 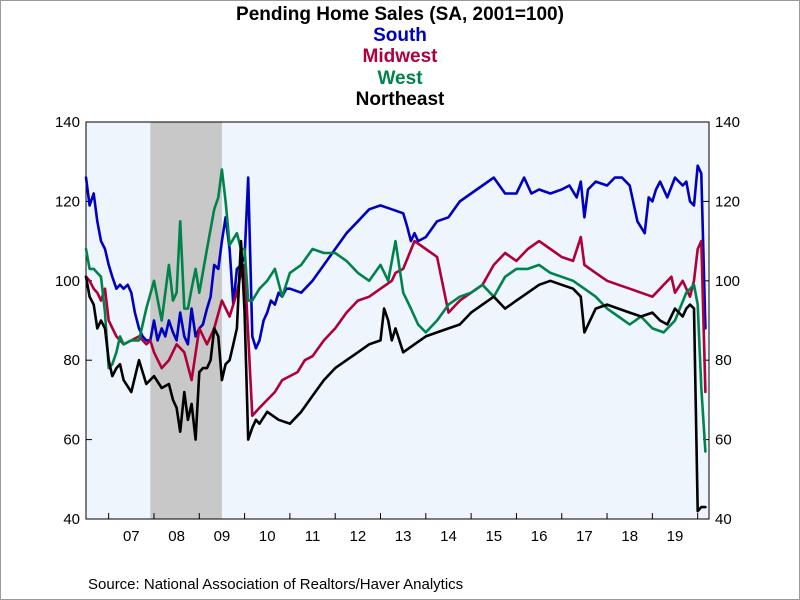 I want to click on x-tick-label: 14, so click(x=448, y=536).